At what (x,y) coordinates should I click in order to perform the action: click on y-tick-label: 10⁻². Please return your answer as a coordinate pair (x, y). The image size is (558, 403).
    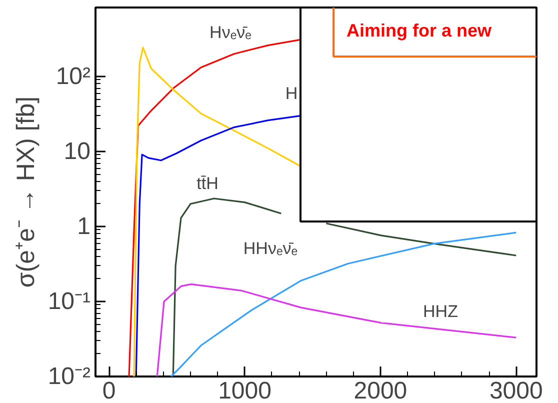
    Looking at the image, I should click on (69, 376).